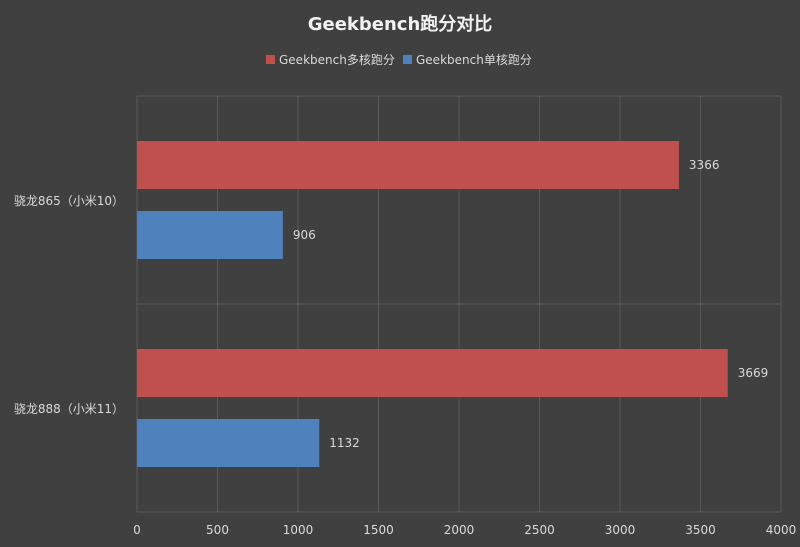 The height and width of the screenshot is (547, 800). I want to click on category-label-1: 骁龙888（小米11）, so click(69, 409).